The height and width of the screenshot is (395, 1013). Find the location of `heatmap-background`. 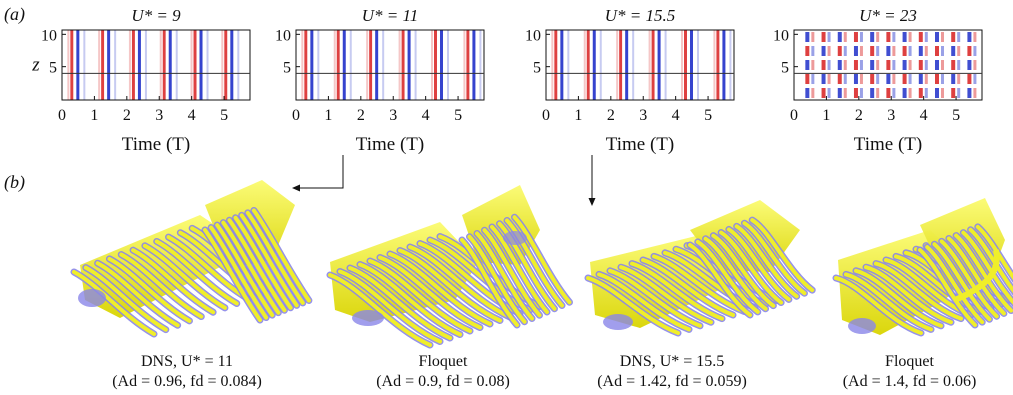

heatmap-background is located at coordinates (390, 65).